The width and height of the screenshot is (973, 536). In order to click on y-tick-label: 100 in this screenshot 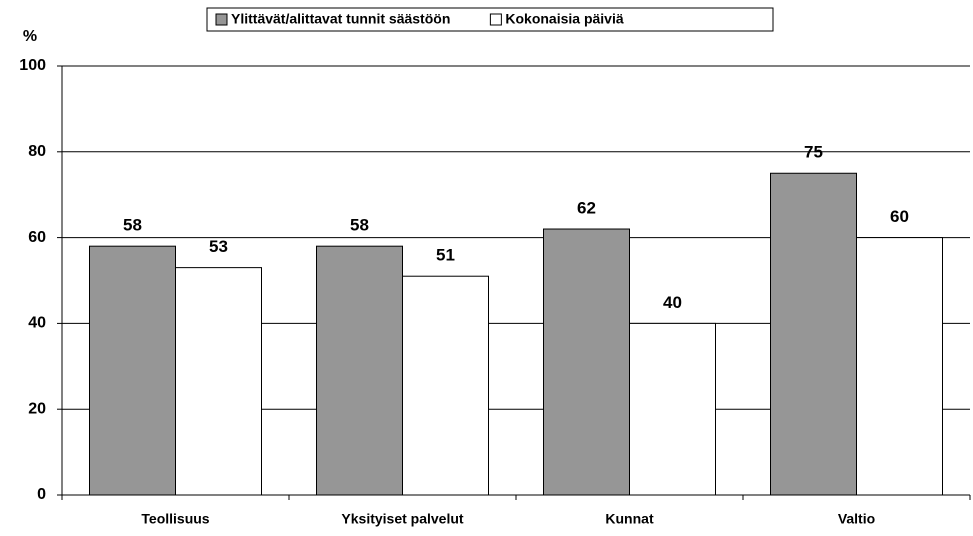, I will do `click(32, 65)`.